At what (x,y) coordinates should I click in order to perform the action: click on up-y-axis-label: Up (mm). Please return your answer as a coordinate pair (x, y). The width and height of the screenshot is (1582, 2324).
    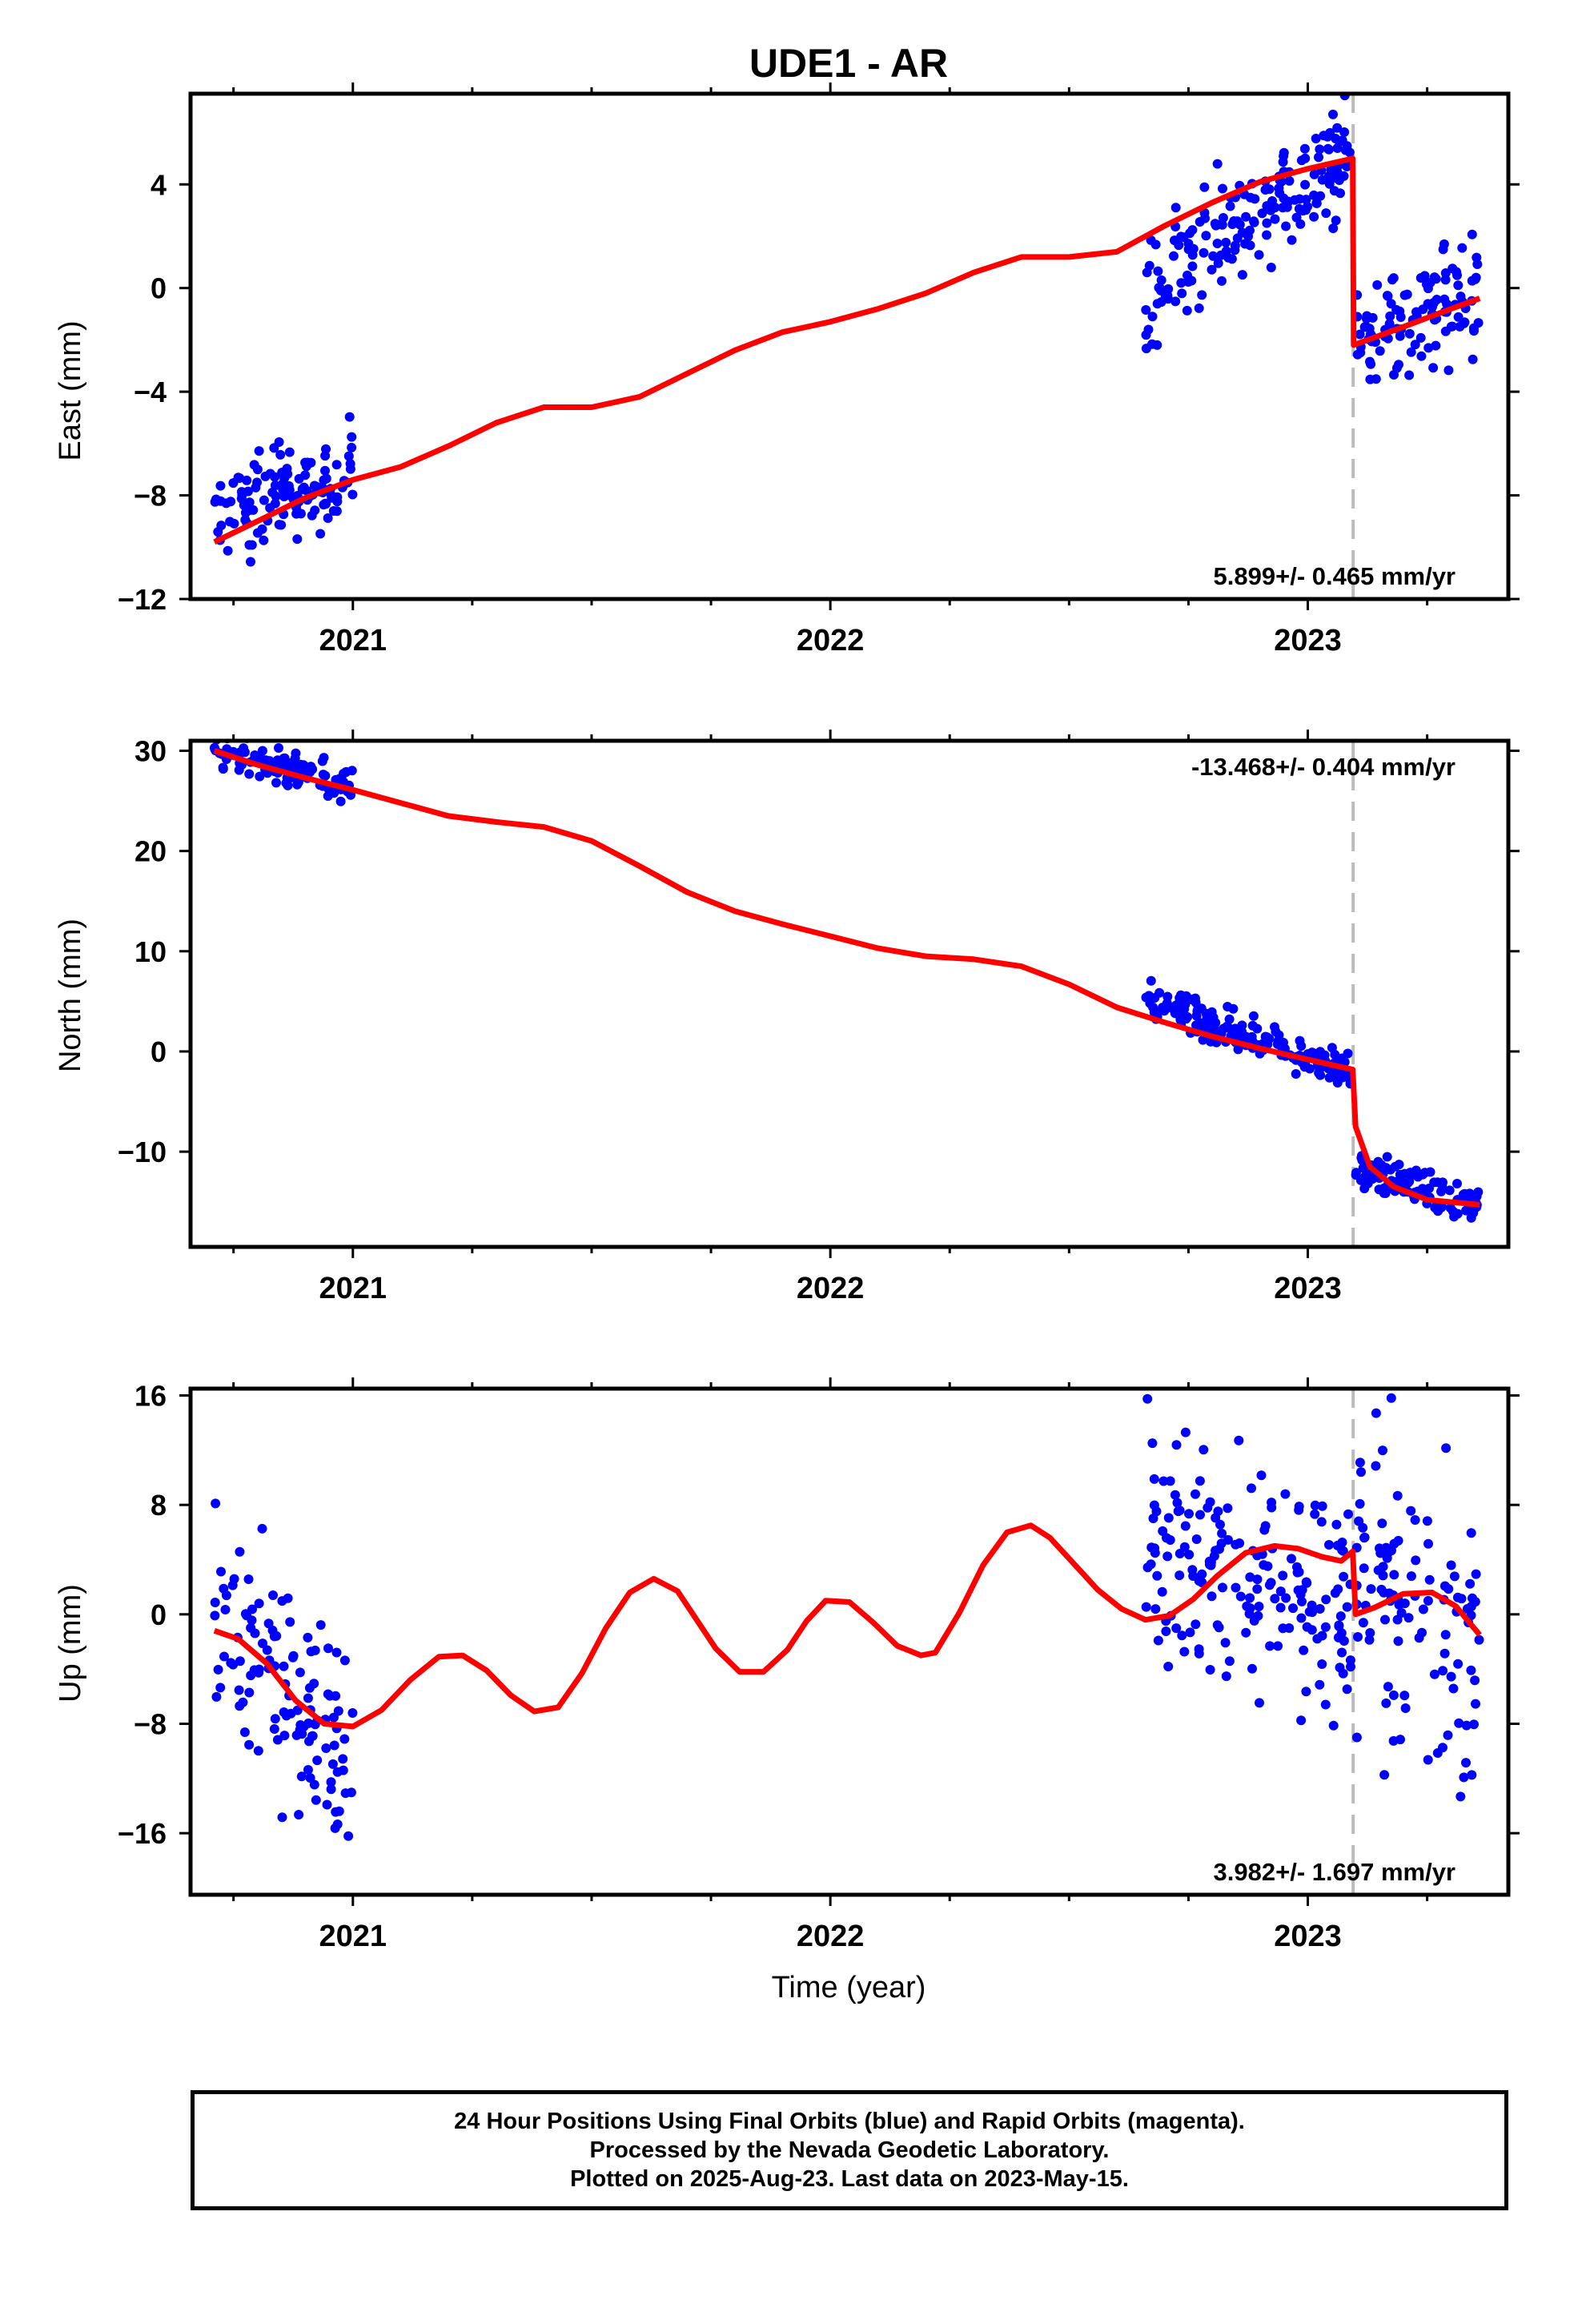
    Looking at the image, I should click on (70, 1644).